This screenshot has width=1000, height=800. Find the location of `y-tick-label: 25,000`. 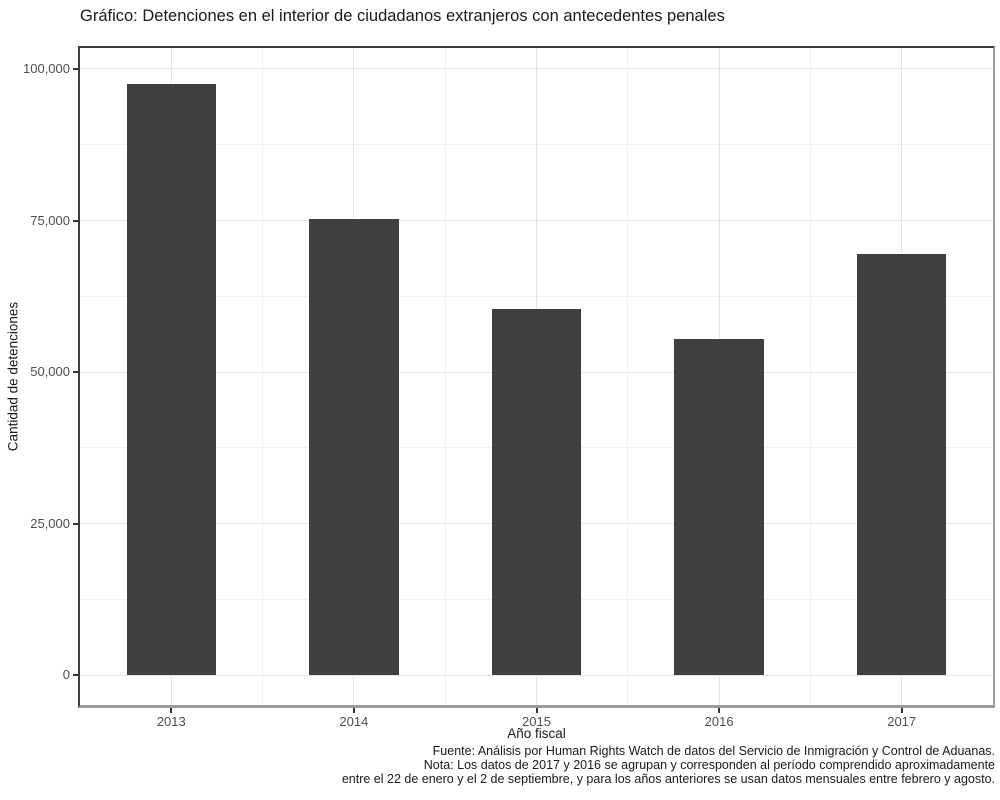

y-tick-label: 25,000 is located at coordinates (50, 523).